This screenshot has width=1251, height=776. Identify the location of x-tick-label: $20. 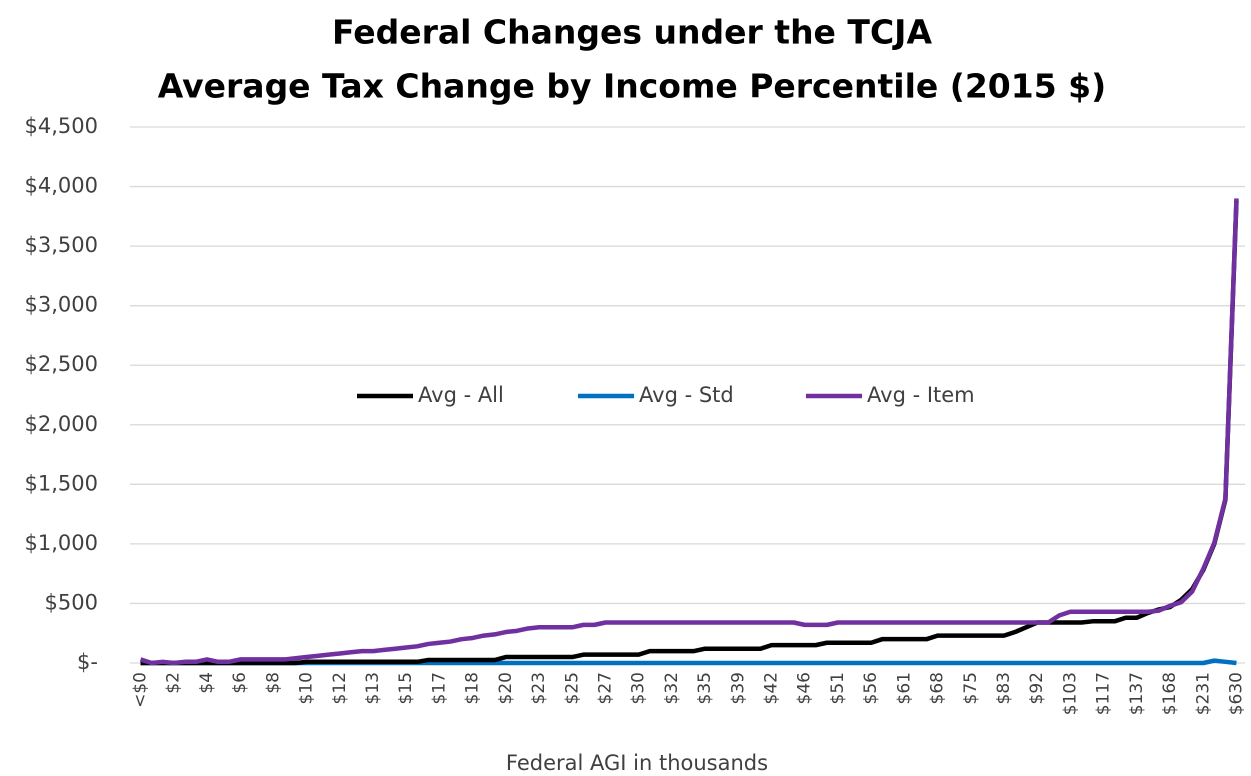
(506, 688).